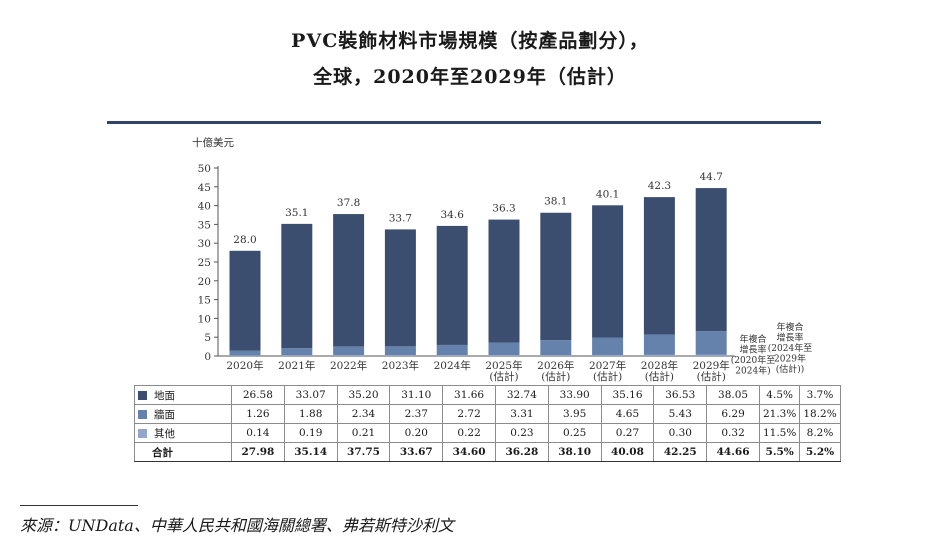 Image resolution: width=940 pixels, height=542 pixels. What do you see at coordinates (470, 77) in the screenshot?
I see `chart-title-line2: 全球，2020年至2029年（估計）` at bounding box center [470, 77].